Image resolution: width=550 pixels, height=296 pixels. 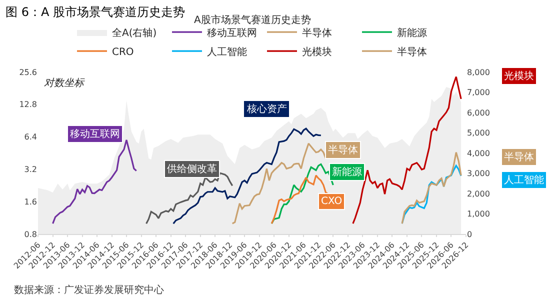 I want to click on y-tick-label: 1.6, so click(x=30, y=201).